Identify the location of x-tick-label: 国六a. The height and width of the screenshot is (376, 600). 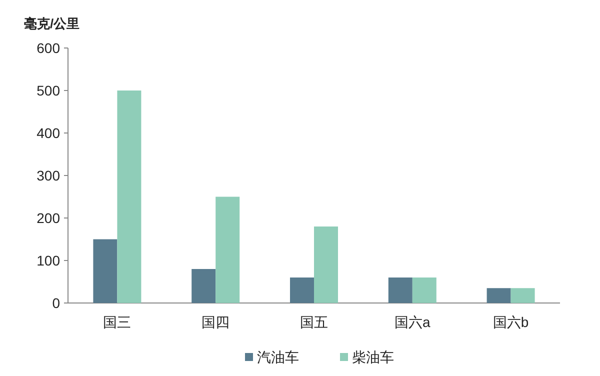
(412, 322).